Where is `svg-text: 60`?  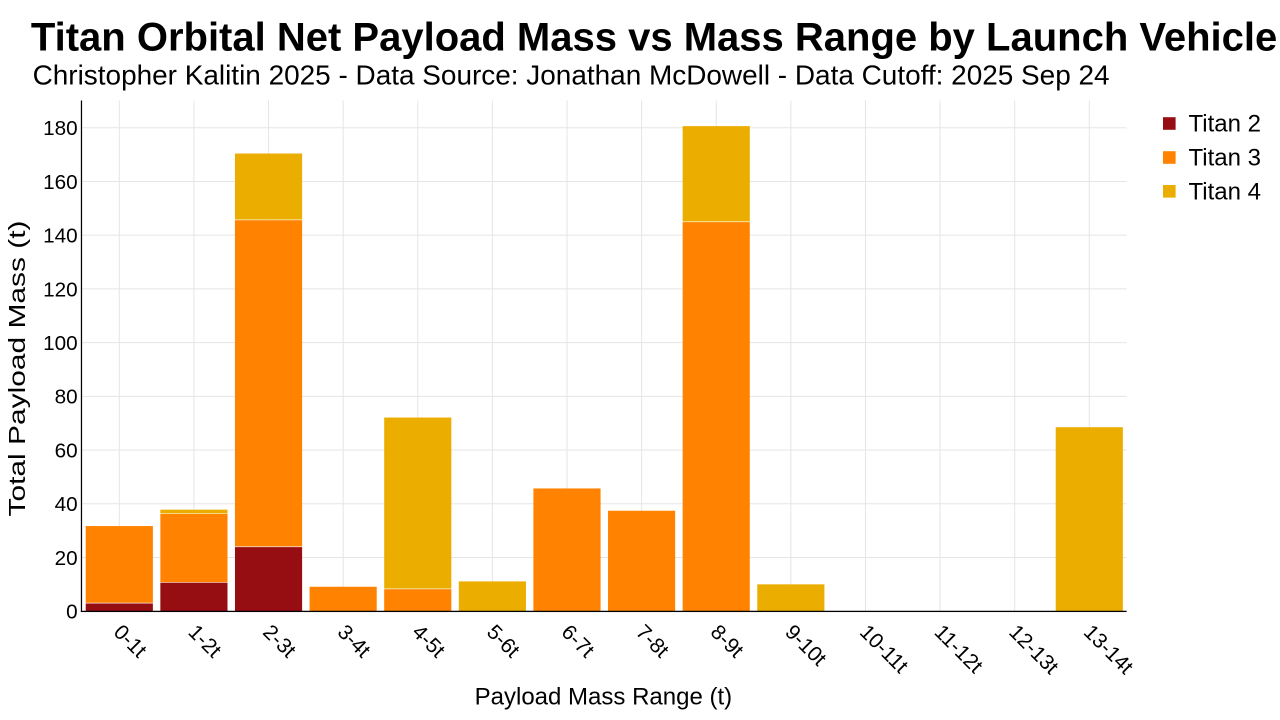
svg-text: 60 is located at coordinates (66, 450).